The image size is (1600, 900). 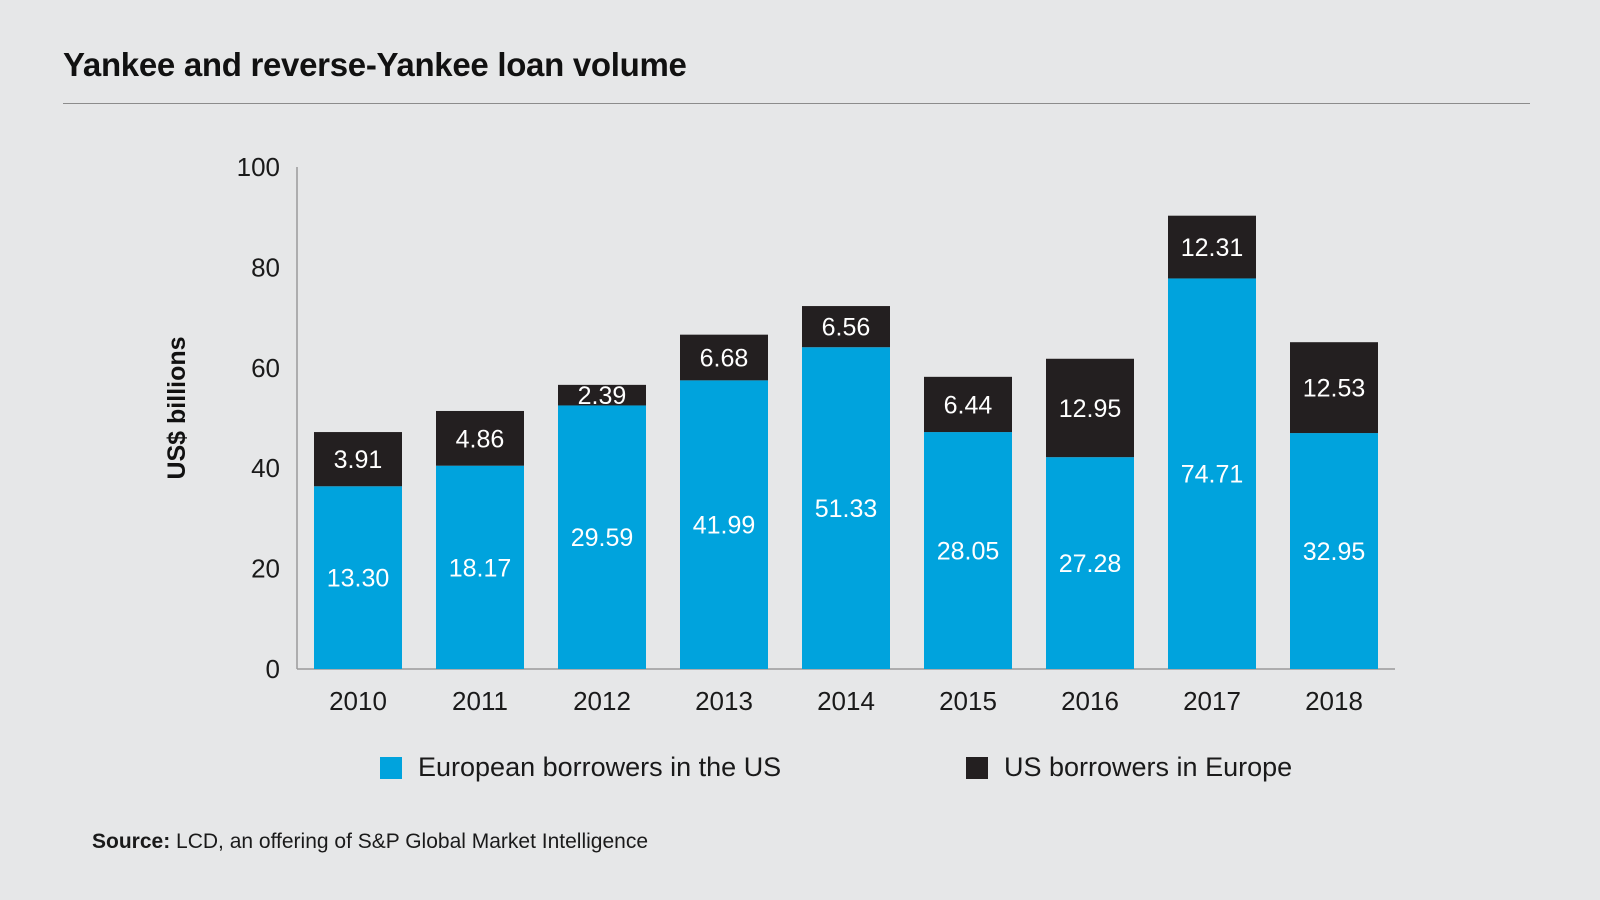 What do you see at coordinates (968, 701) in the screenshot?
I see `x-tick-label-2015: 2015` at bounding box center [968, 701].